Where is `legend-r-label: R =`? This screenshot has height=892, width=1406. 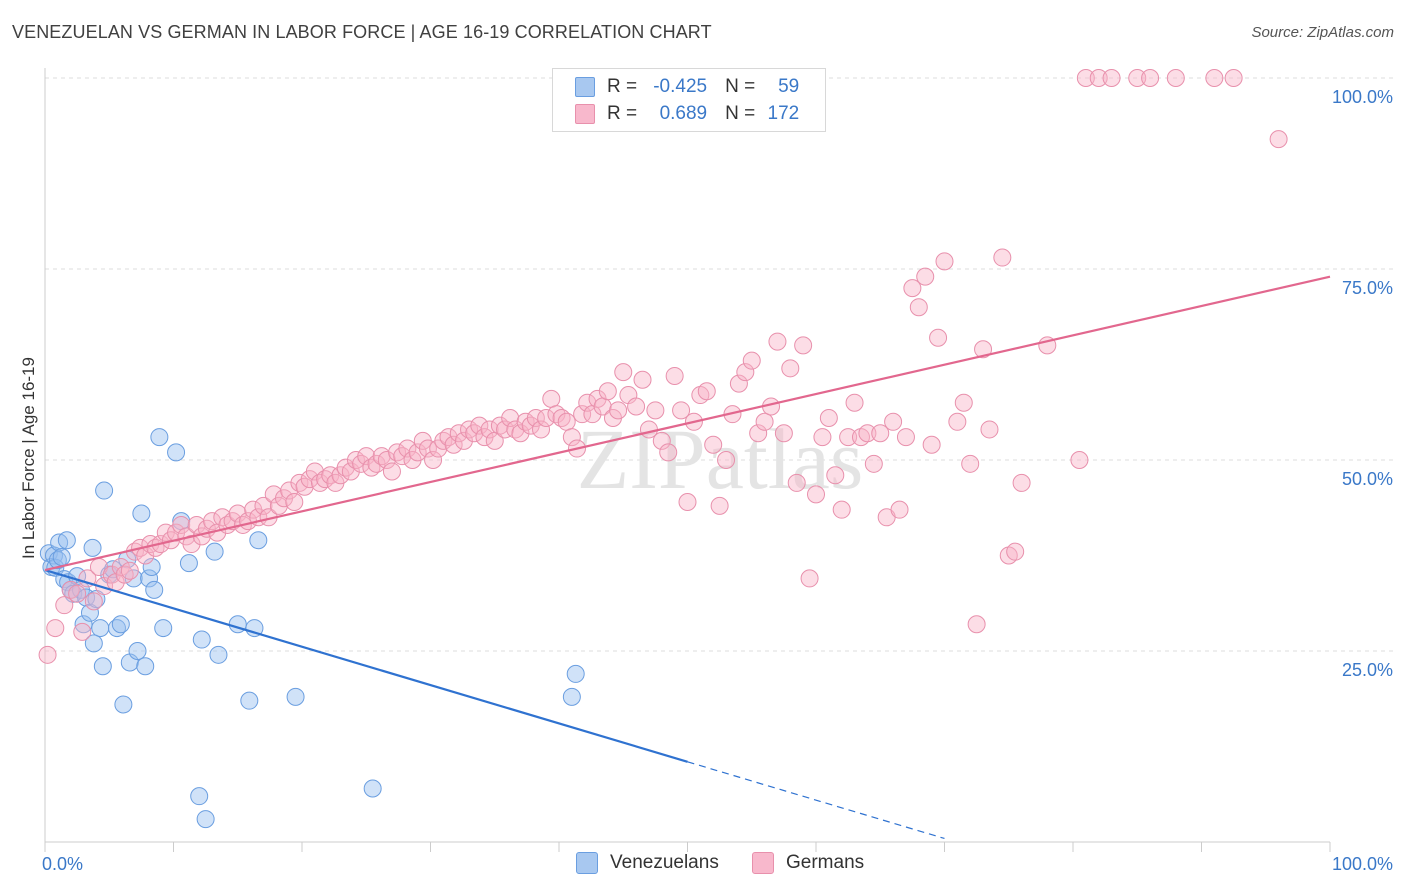 legend-r-label: R = is located at coordinates (622, 113).